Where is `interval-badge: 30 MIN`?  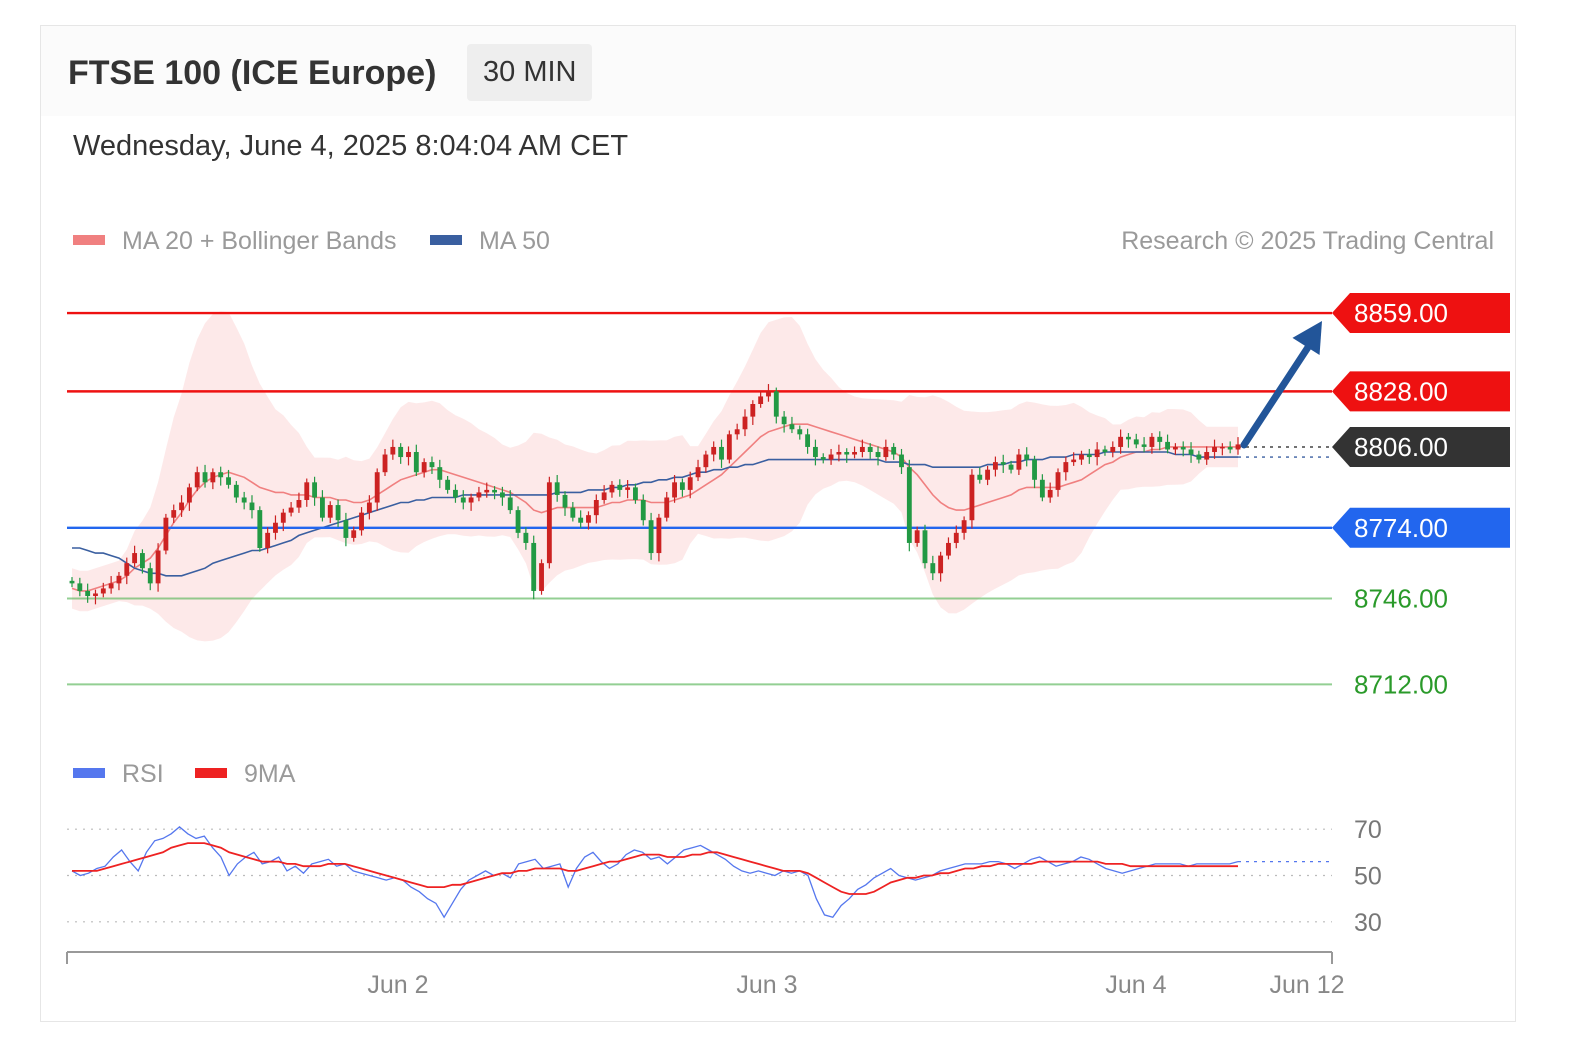
interval-badge: 30 MIN is located at coordinates (530, 72).